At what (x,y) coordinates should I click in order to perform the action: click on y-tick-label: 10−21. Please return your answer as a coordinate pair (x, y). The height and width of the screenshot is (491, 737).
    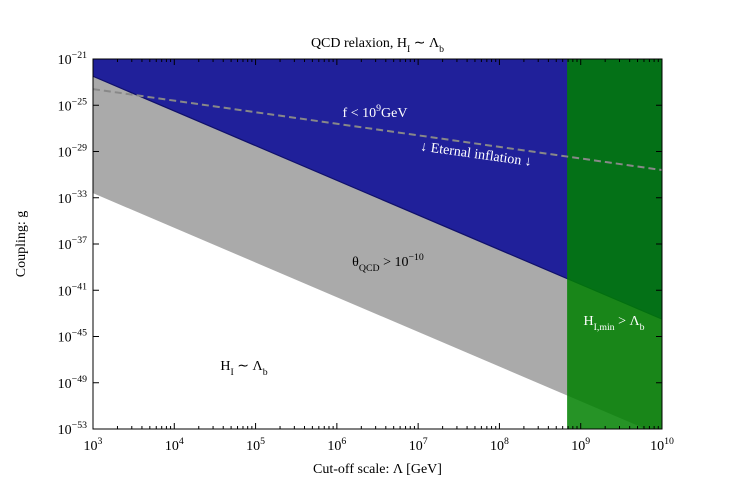
    Looking at the image, I should click on (72, 59).